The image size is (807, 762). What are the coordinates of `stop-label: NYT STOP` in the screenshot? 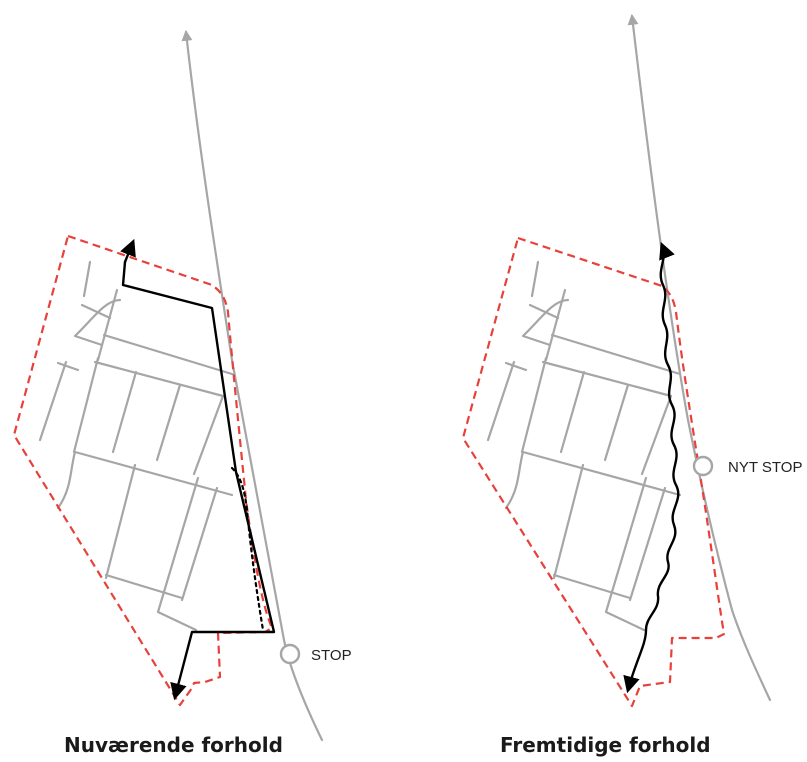 It's located at (765, 467).